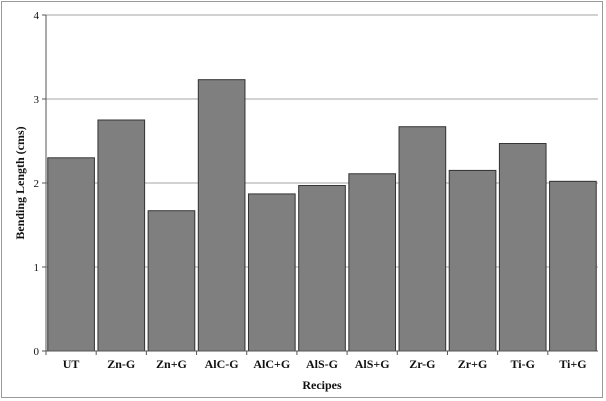 This screenshot has width=606, height=401. What do you see at coordinates (37, 16) in the screenshot?
I see `y-tick-label: 4` at bounding box center [37, 16].